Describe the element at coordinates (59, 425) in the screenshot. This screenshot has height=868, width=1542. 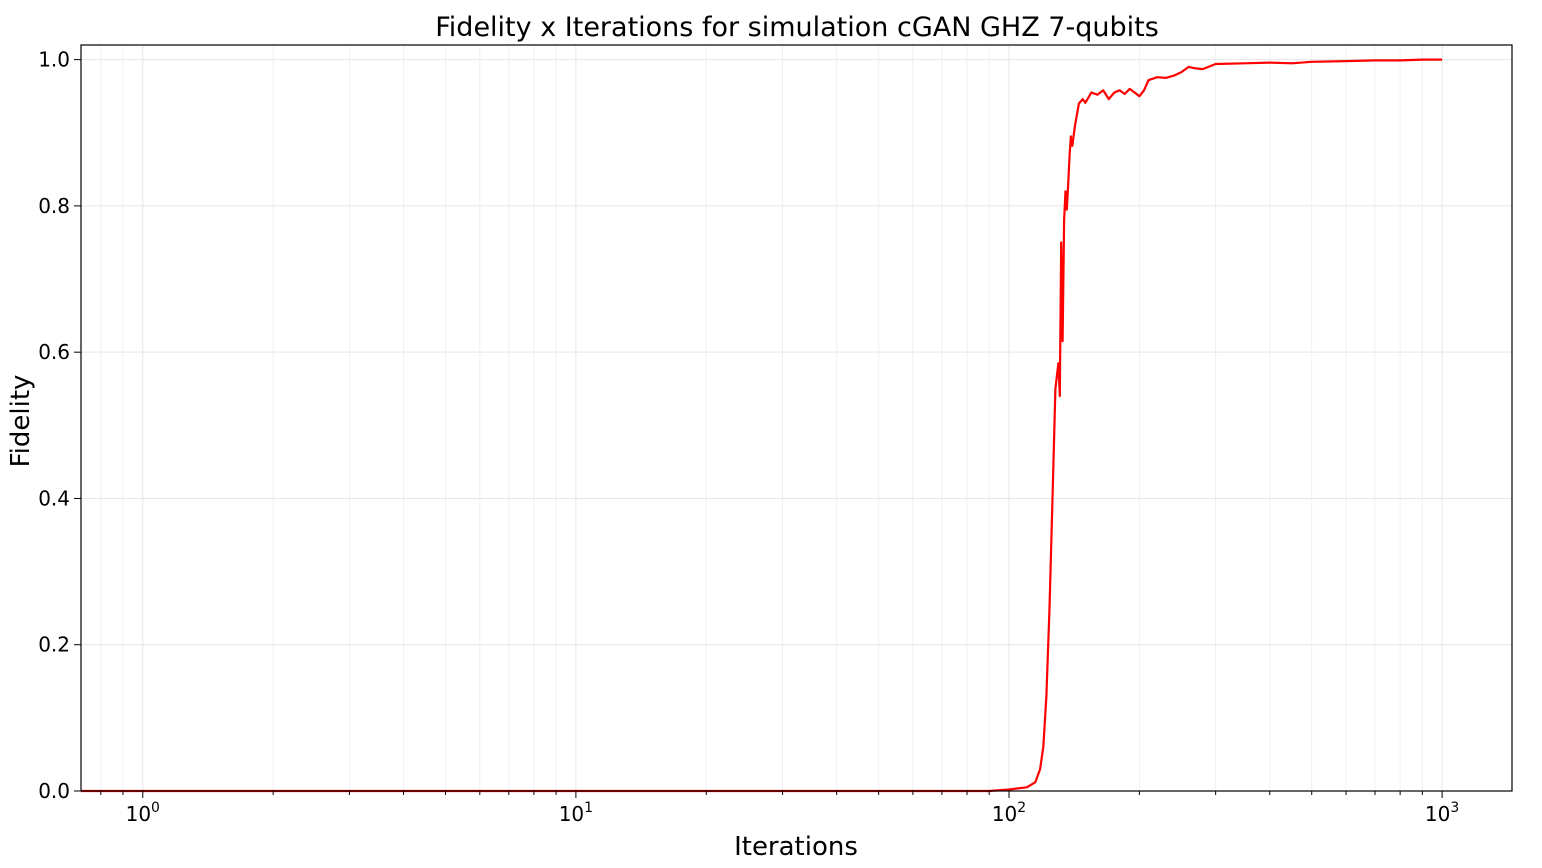
I see `y-axis: 0.0 0.2 0.4 0.6 0.8 1.0` at that location.